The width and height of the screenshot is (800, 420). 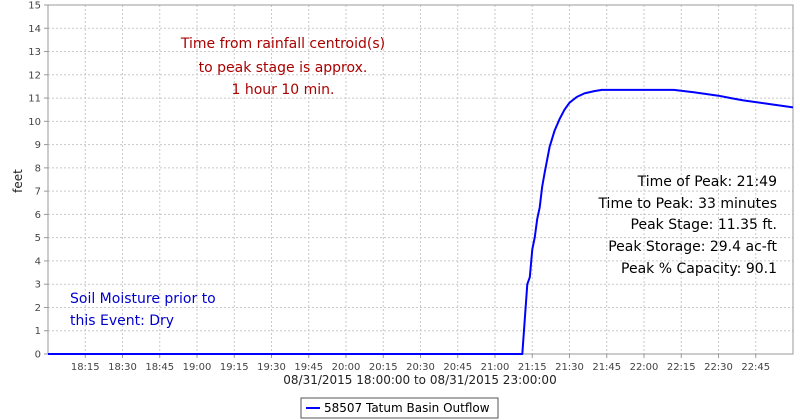 I want to click on annotation-peak-stage: Peak Stage: 11.35 ft., so click(x=704, y=225).